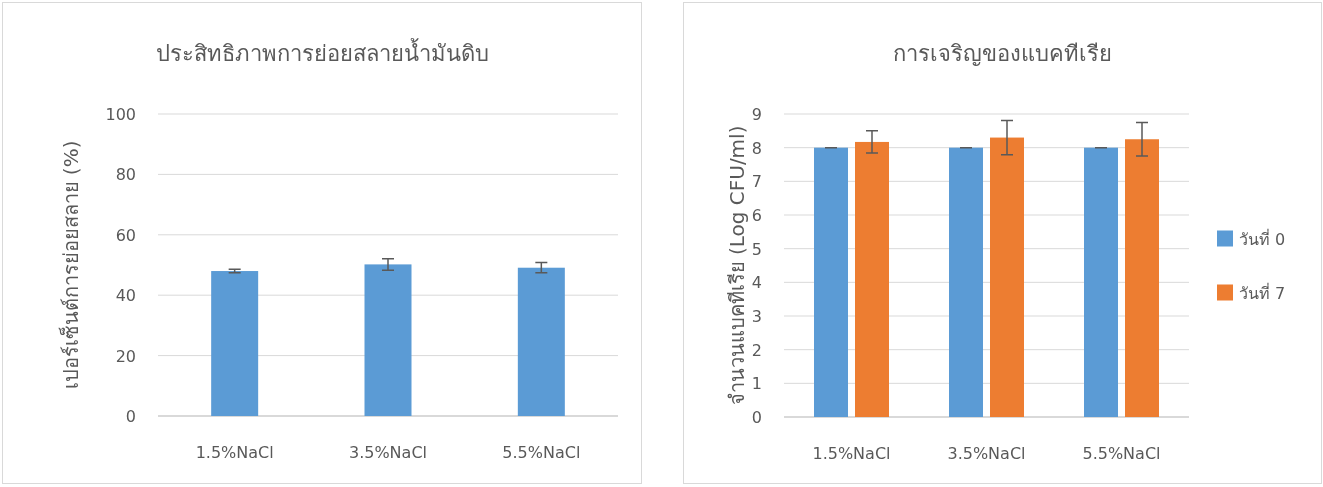 This screenshot has width=1323, height=487. I want to click on y-tick-label: 1, so click(756, 384).